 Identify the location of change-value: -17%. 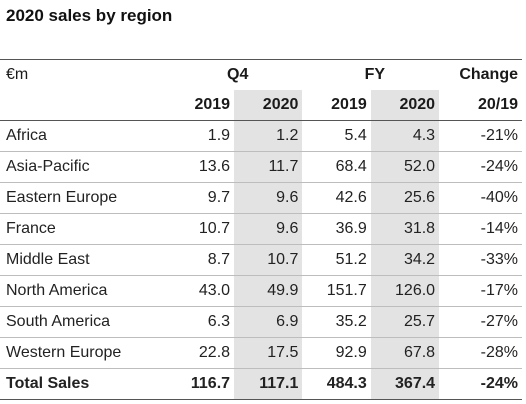
(480, 291).